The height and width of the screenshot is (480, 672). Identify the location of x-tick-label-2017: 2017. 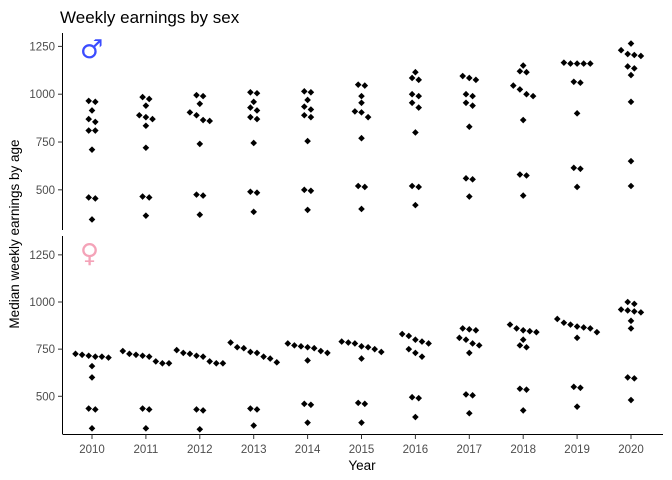
(470, 450).